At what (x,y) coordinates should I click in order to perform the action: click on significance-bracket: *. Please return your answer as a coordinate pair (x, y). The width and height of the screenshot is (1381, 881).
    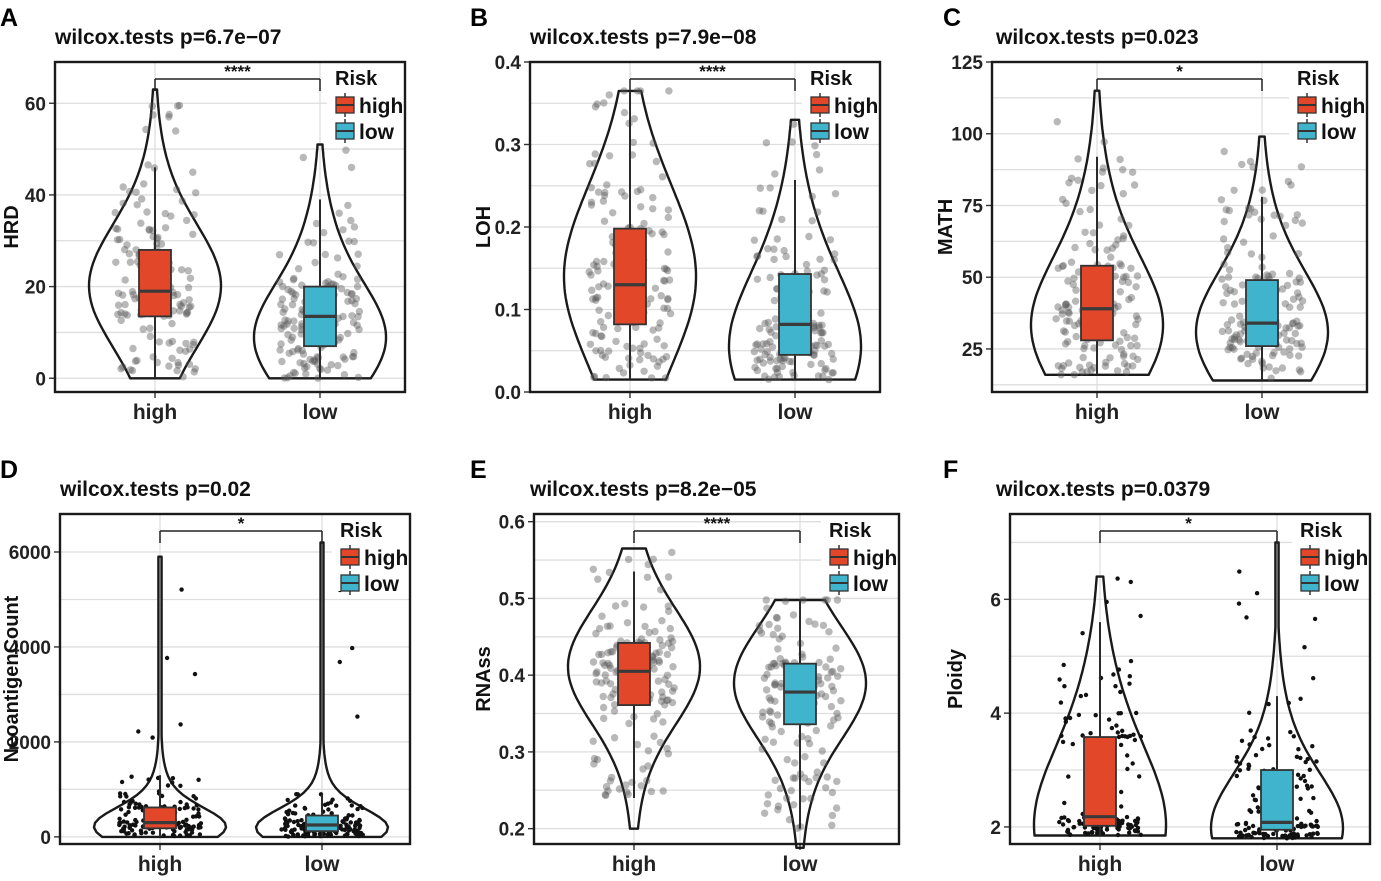
    Looking at the image, I should click on (1179, 76).